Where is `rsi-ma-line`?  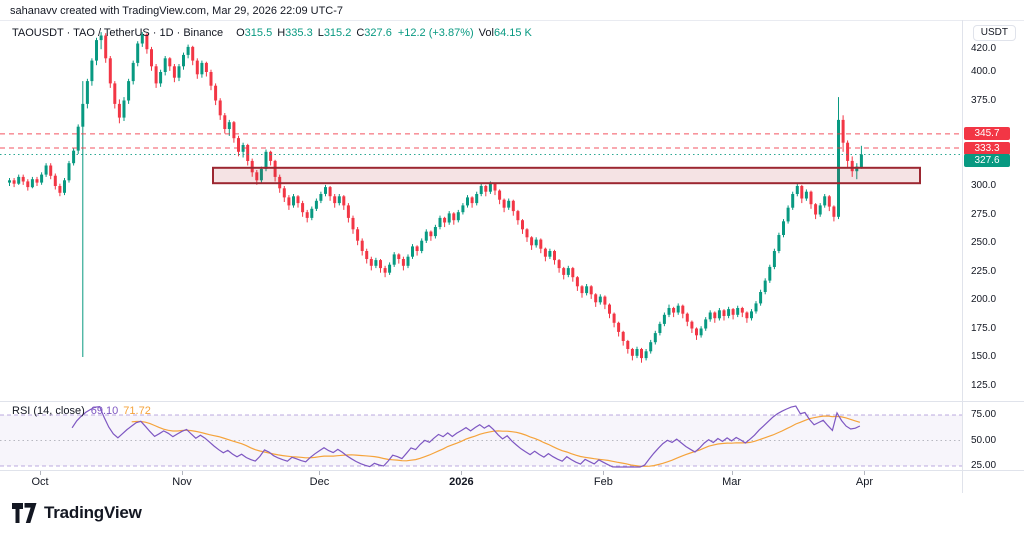 rsi-ma-line is located at coordinates (496, 441).